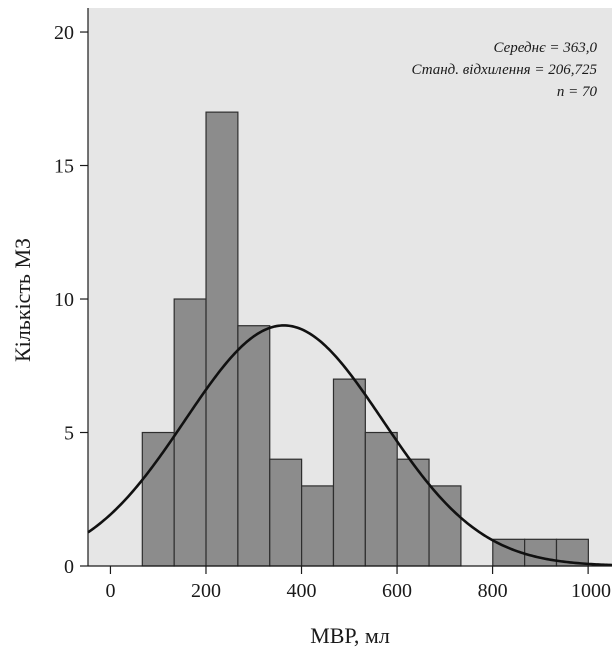 Image resolution: width=612 pixels, height=650 pixels. What do you see at coordinates (110, 591) in the screenshot?
I see `x-tick-label: 0` at bounding box center [110, 591].